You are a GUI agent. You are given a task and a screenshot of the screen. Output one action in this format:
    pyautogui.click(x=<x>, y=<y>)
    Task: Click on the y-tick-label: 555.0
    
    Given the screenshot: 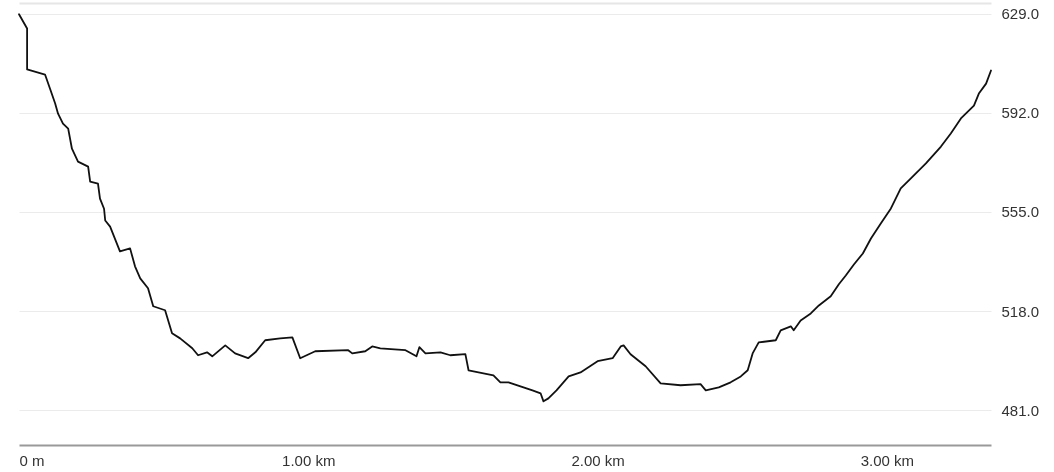 What is the action you would take?
    pyautogui.click(x=1020, y=212)
    